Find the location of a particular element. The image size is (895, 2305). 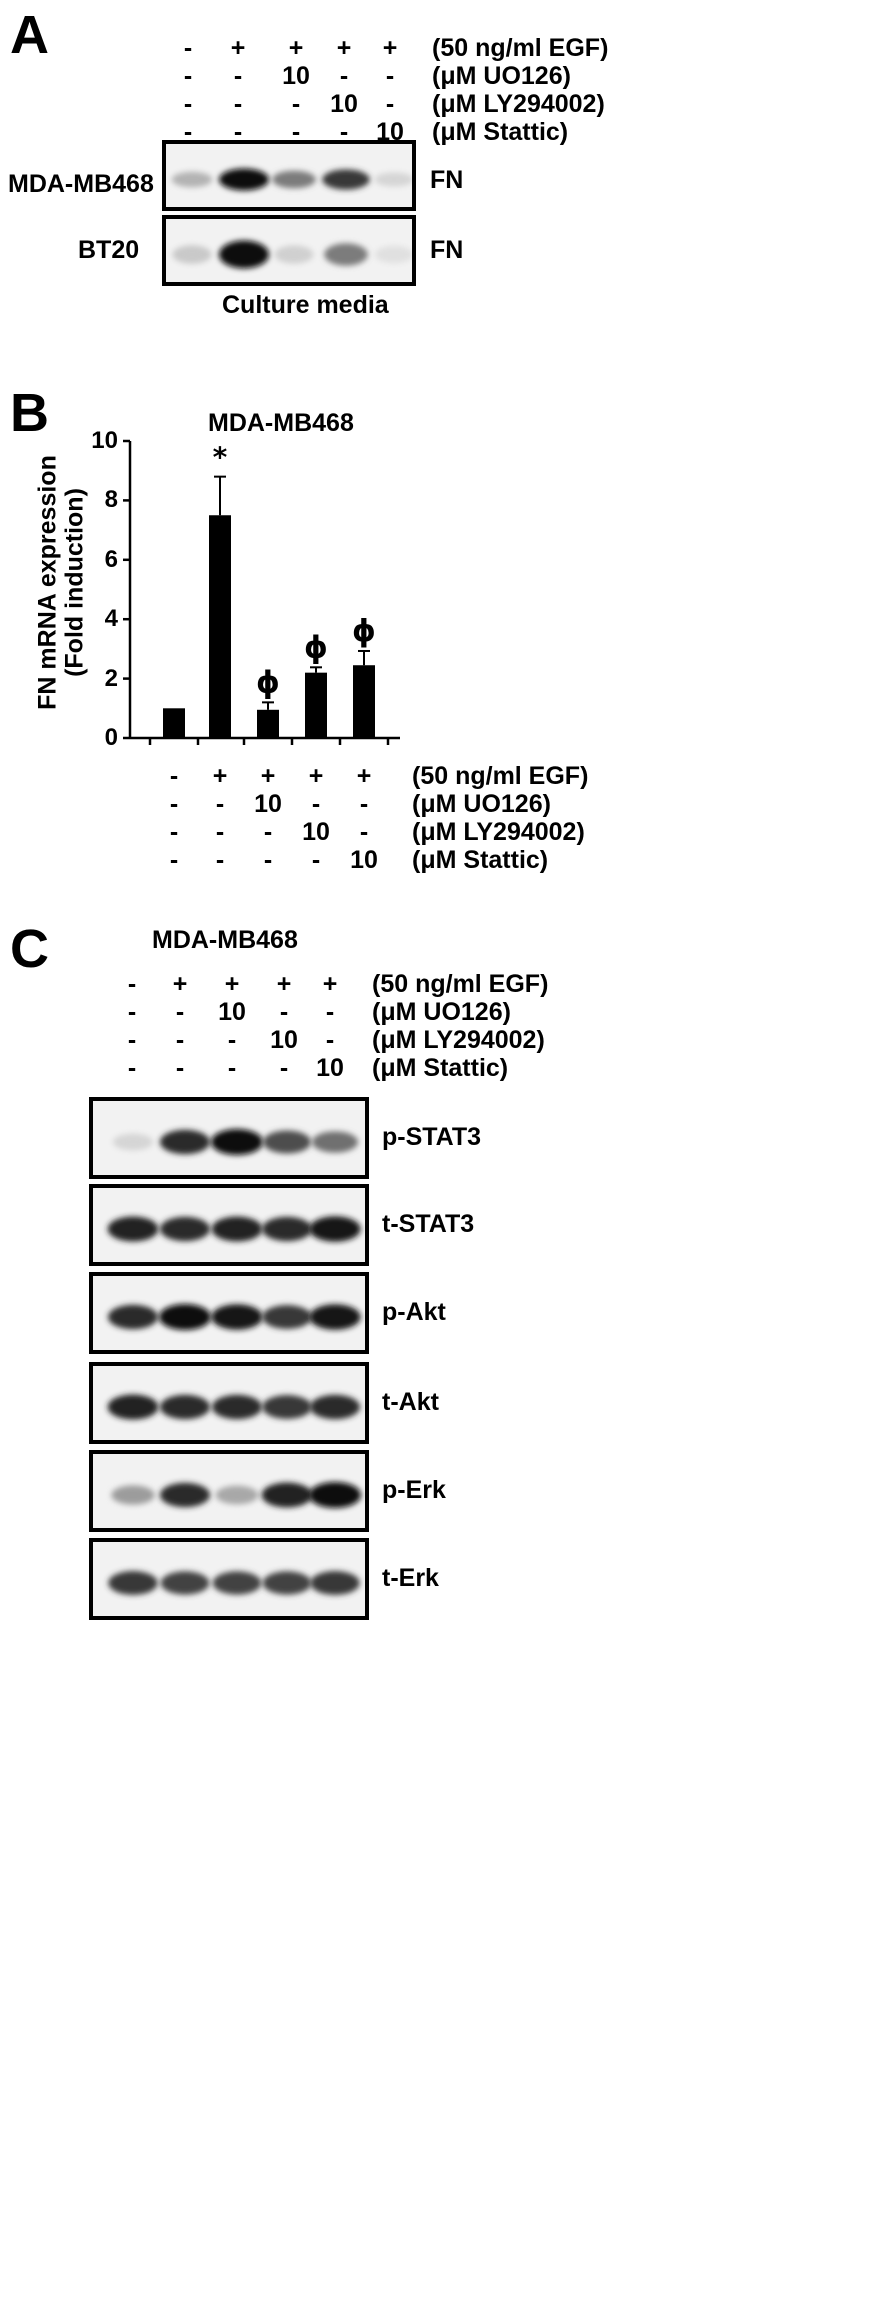

blot-fn-bt20 is located at coordinates (289, 250).